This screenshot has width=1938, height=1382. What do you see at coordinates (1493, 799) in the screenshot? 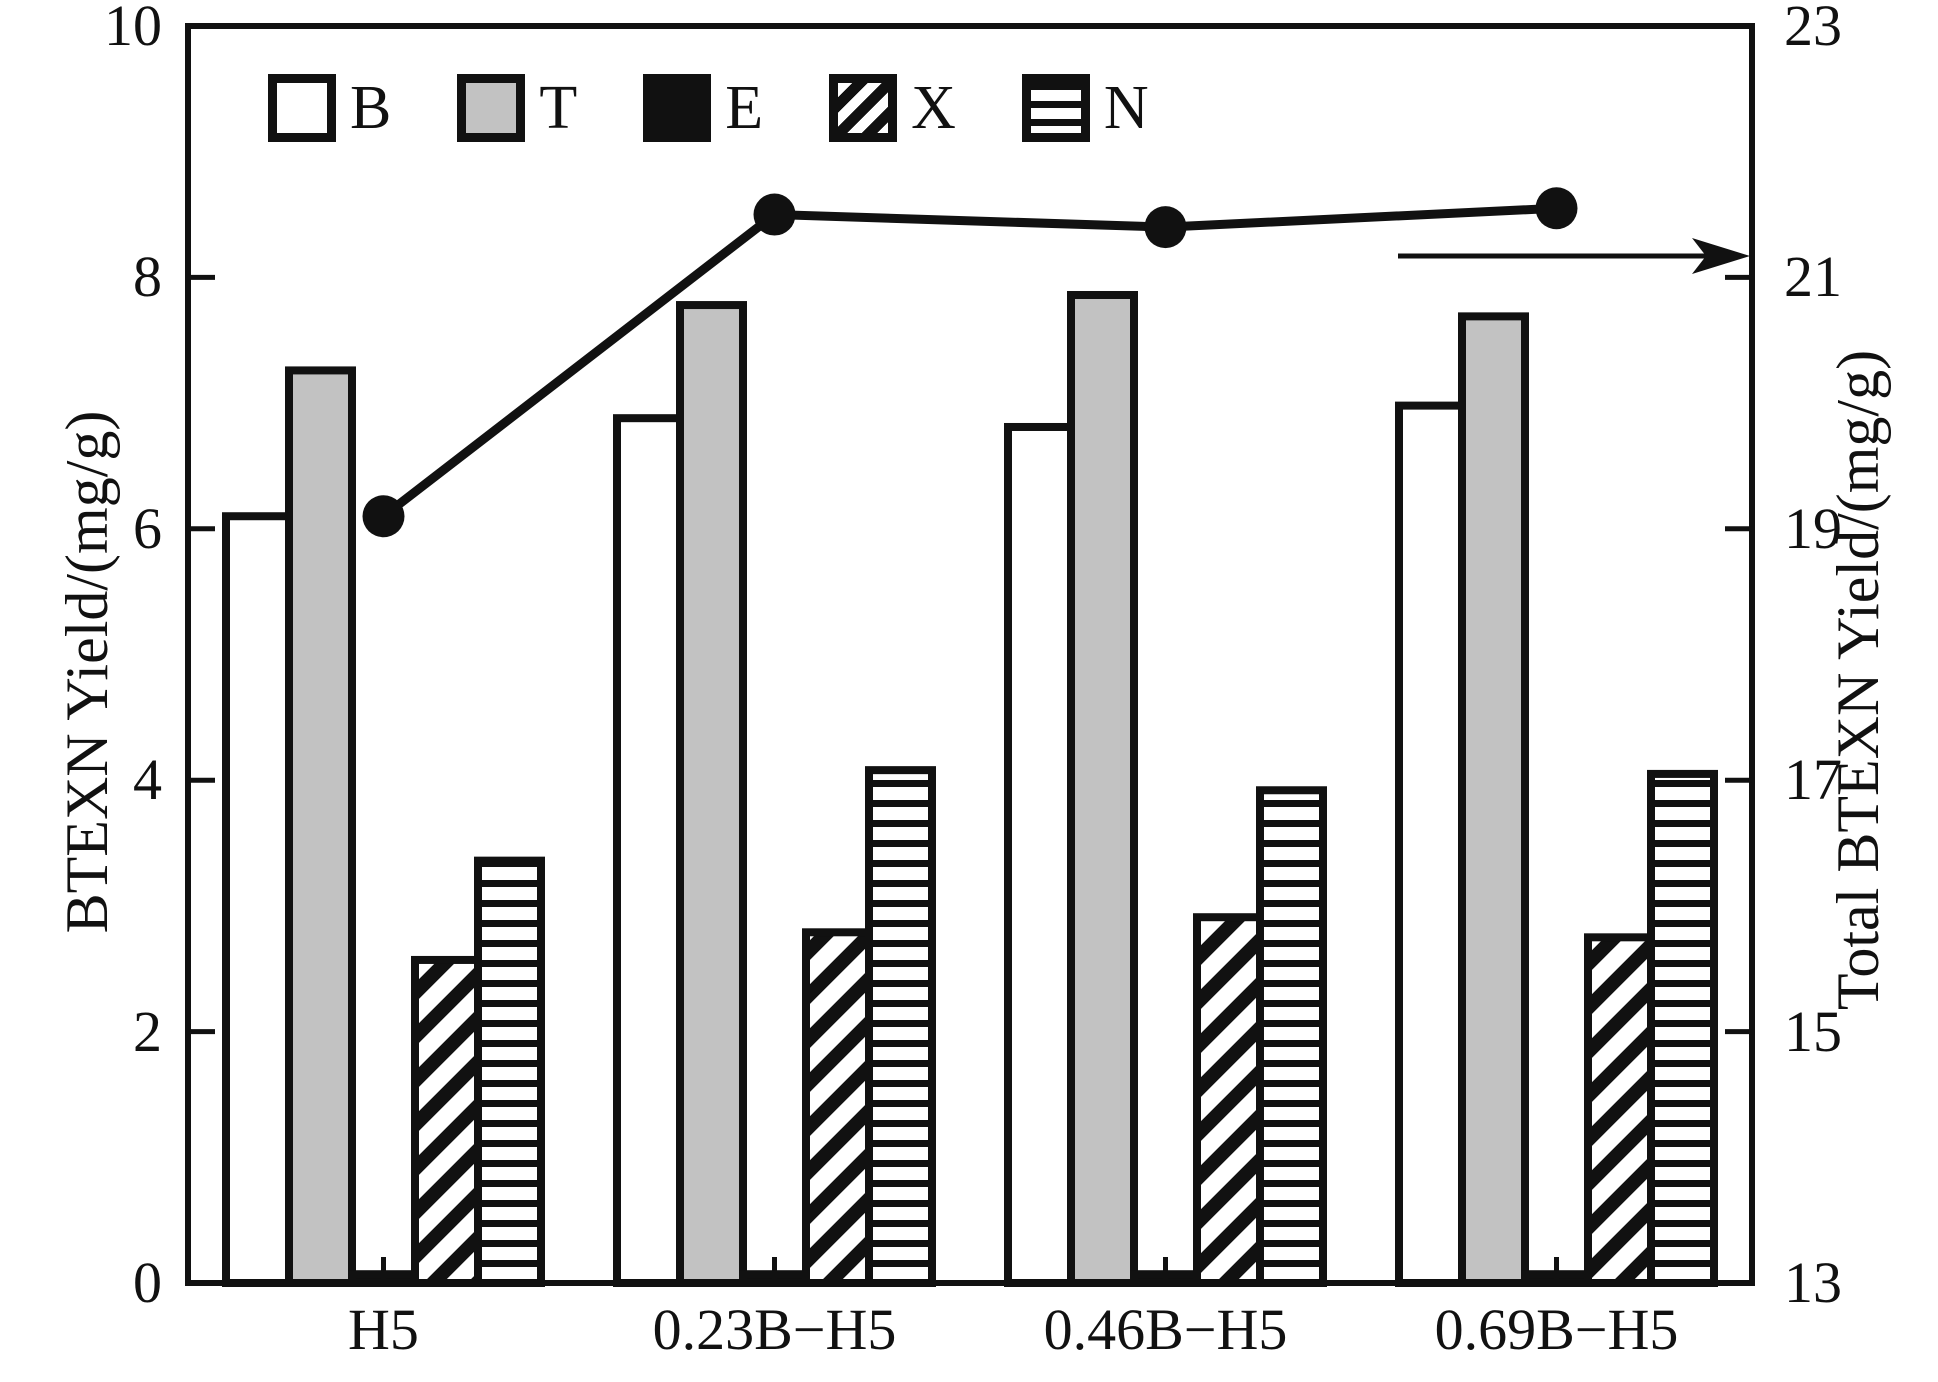
I see `bar-T-0.69B−H5` at bounding box center [1493, 799].